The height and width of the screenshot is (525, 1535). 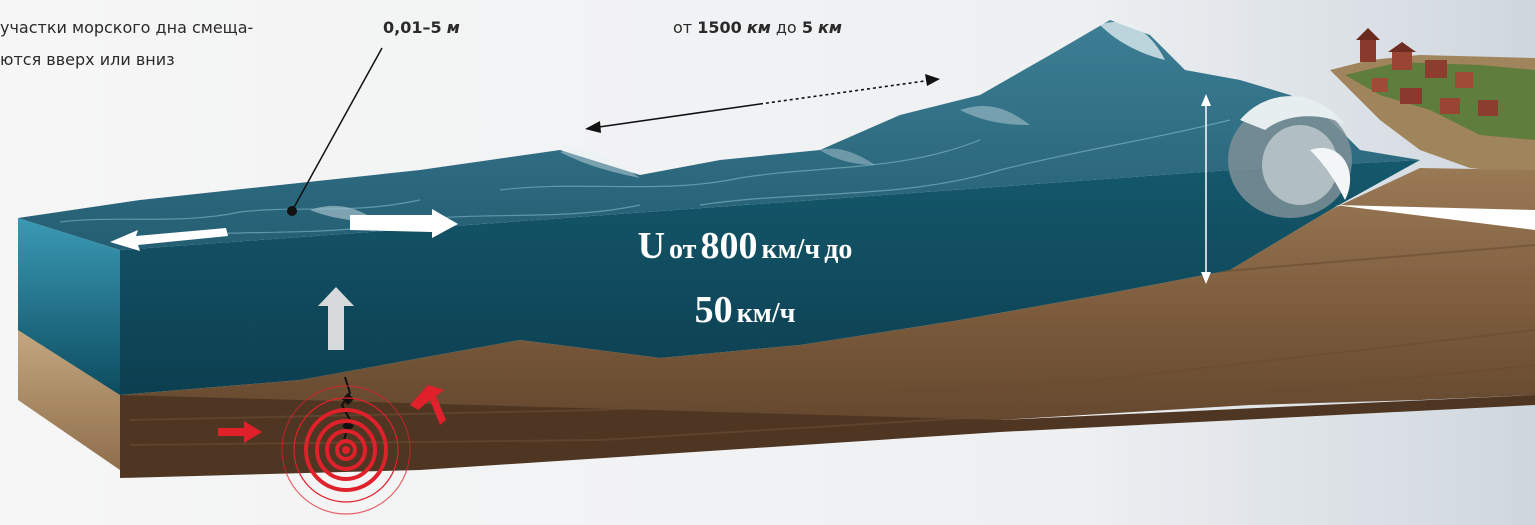 What do you see at coordinates (127, 27) in the screenshot?
I see `seafloor-caption-line1: участки морского дна смеща-` at bounding box center [127, 27].